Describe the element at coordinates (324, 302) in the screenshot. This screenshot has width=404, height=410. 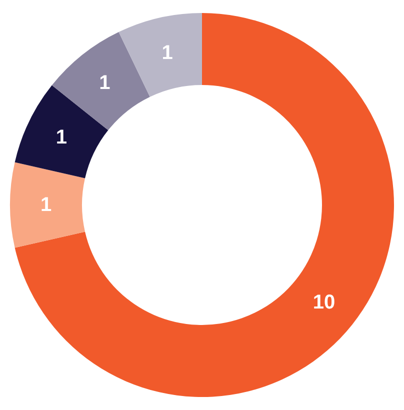
I see `data-label: 10` at that location.